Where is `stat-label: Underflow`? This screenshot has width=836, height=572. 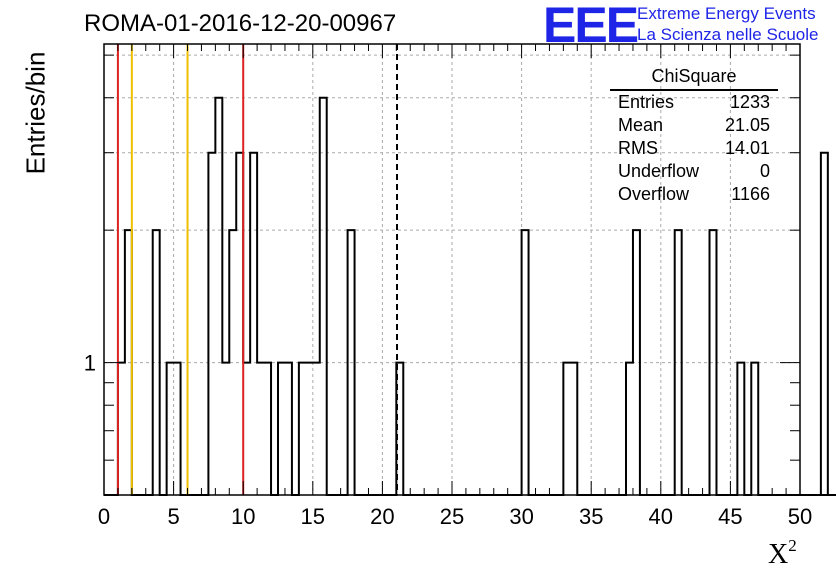 stat-label: Underflow is located at coordinates (659, 171).